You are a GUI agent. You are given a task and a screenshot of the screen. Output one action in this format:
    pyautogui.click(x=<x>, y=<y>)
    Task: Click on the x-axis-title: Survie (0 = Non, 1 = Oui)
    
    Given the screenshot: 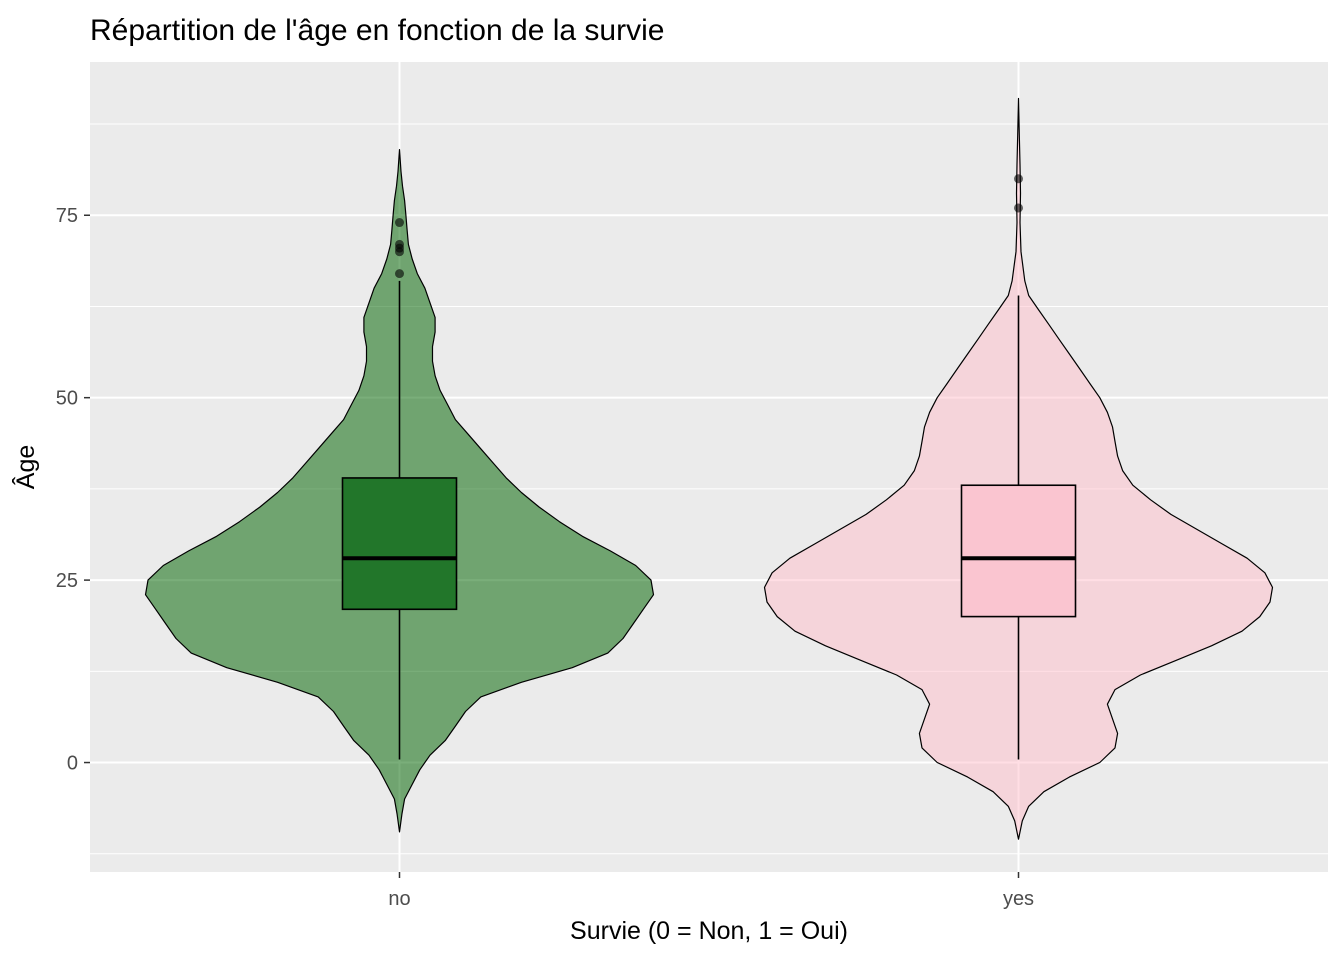 What is the action you would take?
    pyautogui.click(x=709, y=931)
    